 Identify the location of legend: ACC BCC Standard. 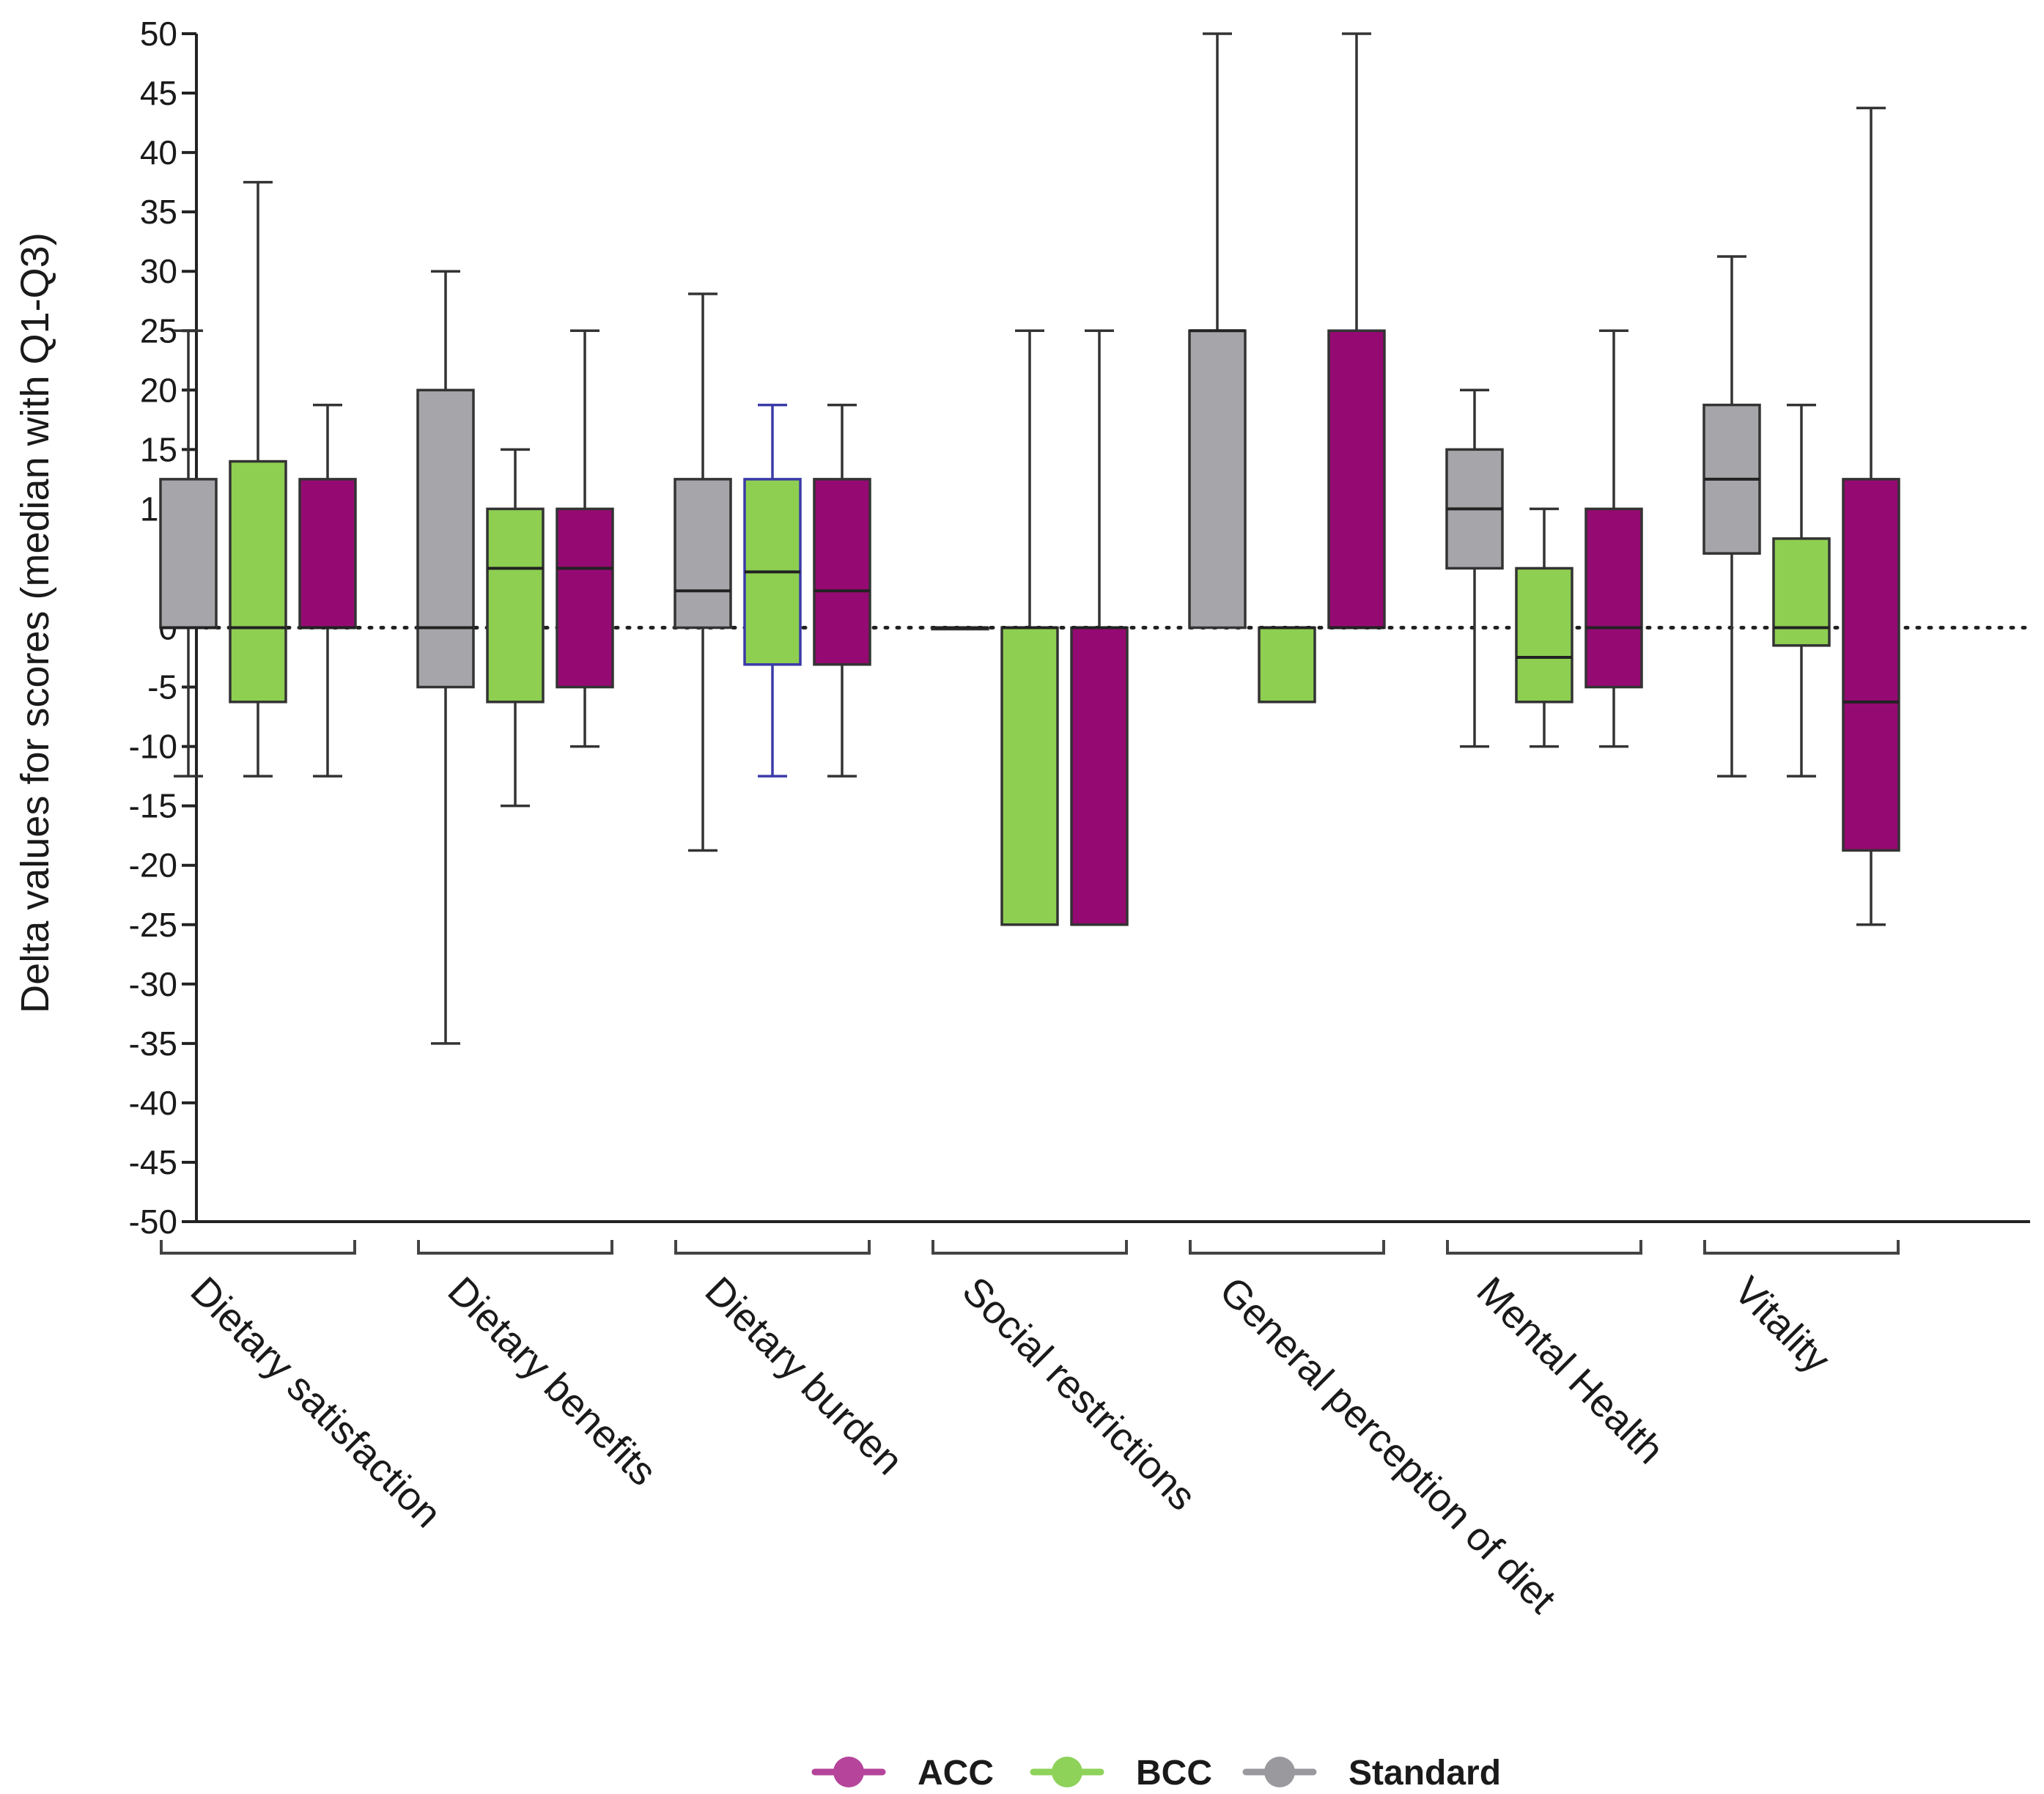
(1156, 1773).